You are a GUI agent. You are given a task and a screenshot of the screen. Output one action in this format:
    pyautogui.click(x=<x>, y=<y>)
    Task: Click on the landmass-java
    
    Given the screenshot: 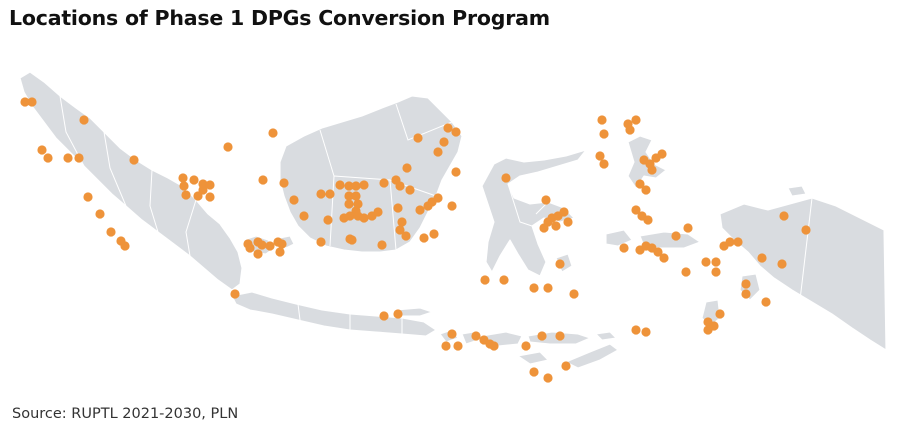 What is the action you would take?
    pyautogui.click(x=334, y=314)
    